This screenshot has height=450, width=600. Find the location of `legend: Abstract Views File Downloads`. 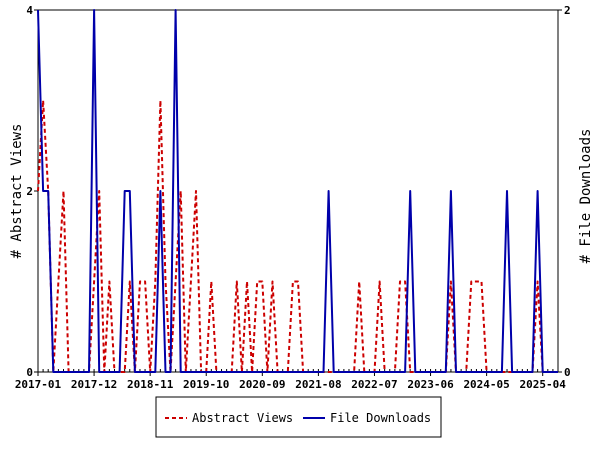

legend: Abstract Views File Downloads is located at coordinates (298, 417).